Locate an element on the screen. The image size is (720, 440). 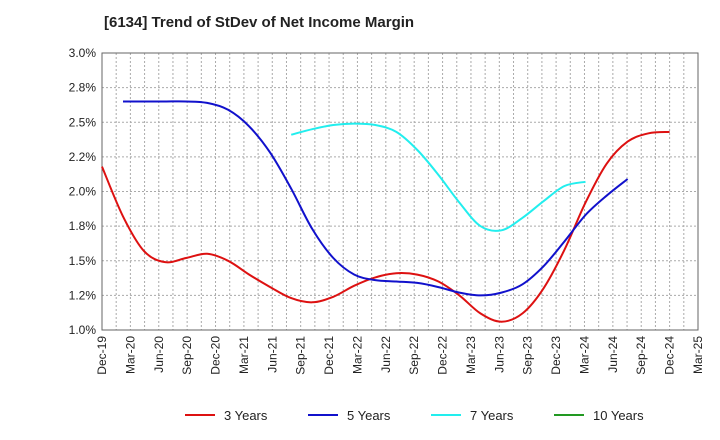
x-tick-label: Dec-19 is located at coordinates (102, 355).